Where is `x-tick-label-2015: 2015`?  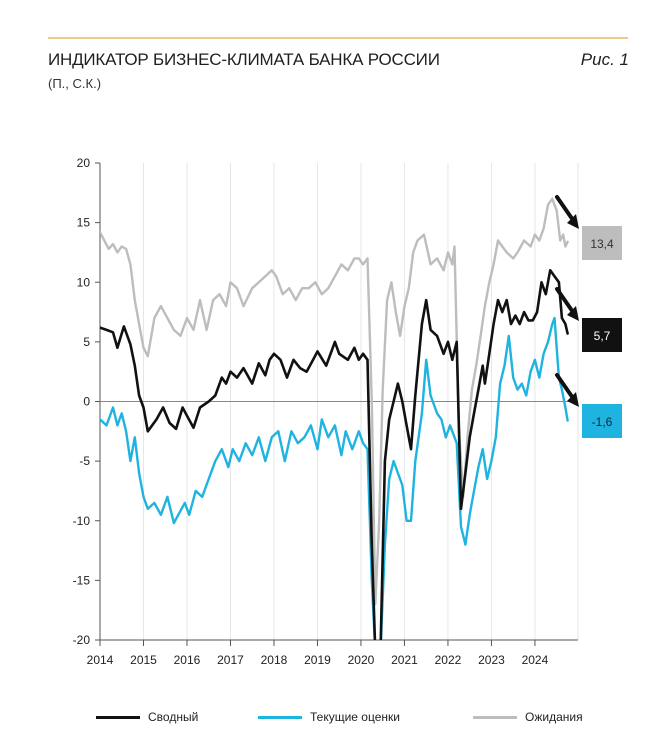
x-tick-label-2015: 2015 is located at coordinates (143, 660).